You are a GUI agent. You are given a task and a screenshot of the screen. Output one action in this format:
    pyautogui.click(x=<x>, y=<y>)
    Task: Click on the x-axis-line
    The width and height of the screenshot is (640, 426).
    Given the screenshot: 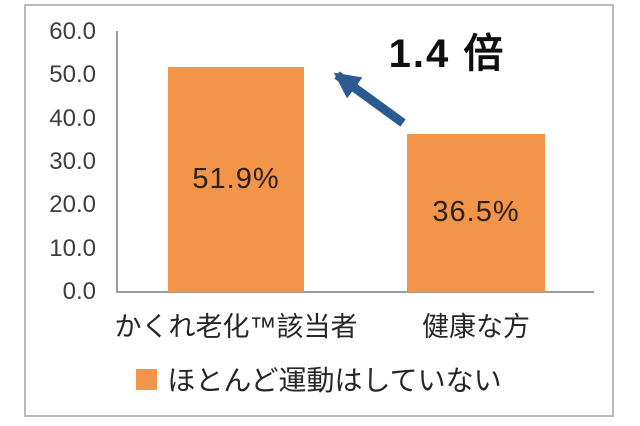 What is the action you would take?
    pyautogui.click(x=355, y=292)
    